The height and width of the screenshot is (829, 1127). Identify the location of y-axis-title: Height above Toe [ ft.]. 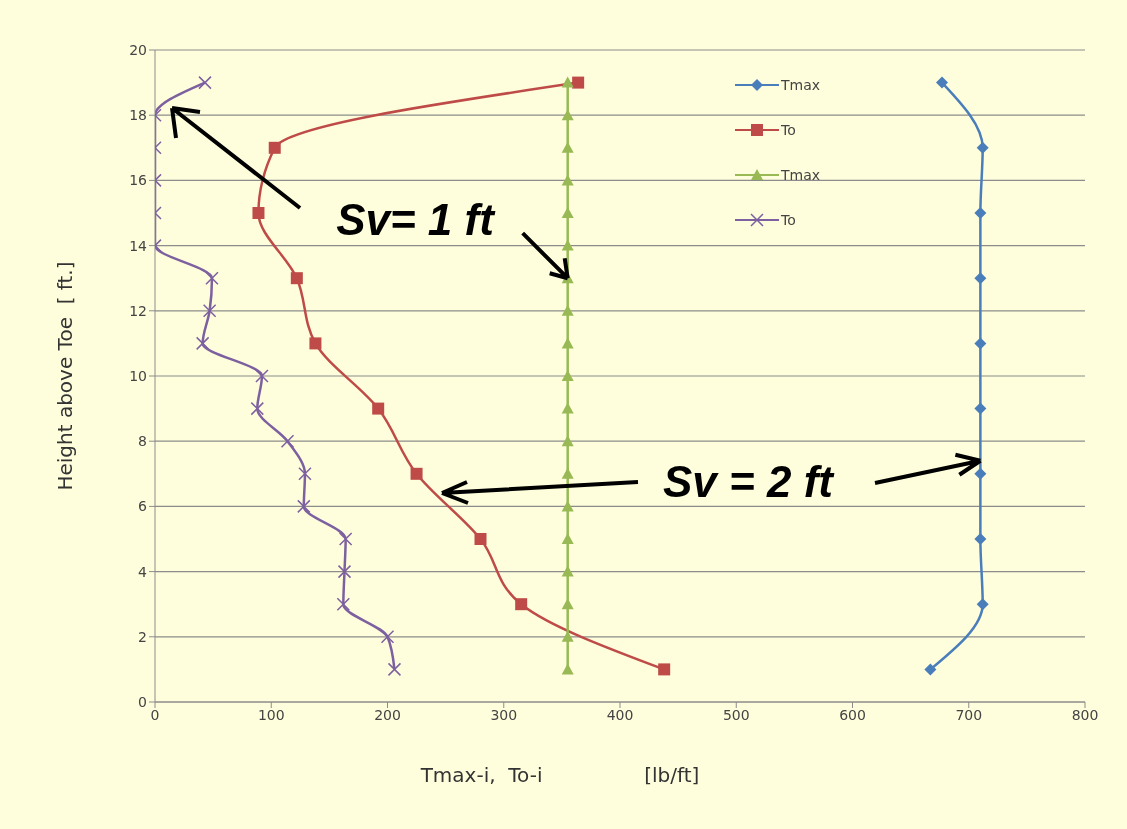
(65, 376).